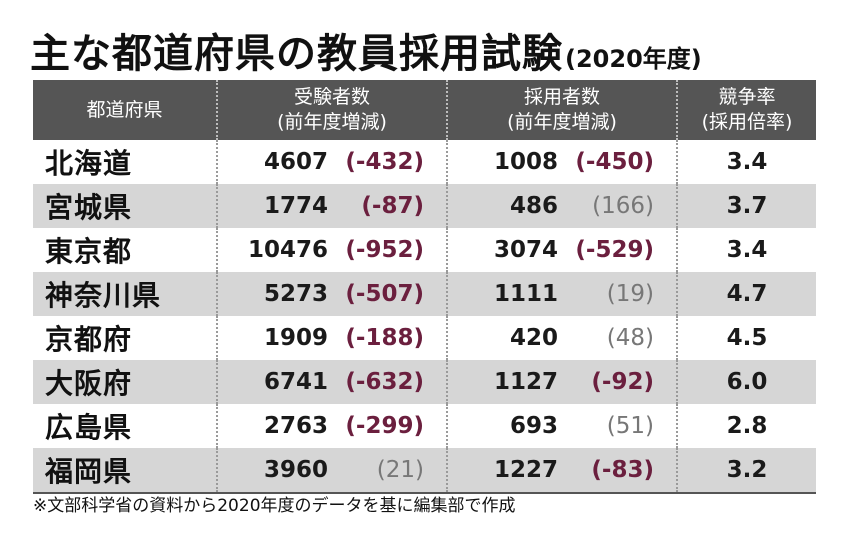 This screenshot has height=537, width=846. I want to click on prefecture-cell: 京都府, so click(89, 339).